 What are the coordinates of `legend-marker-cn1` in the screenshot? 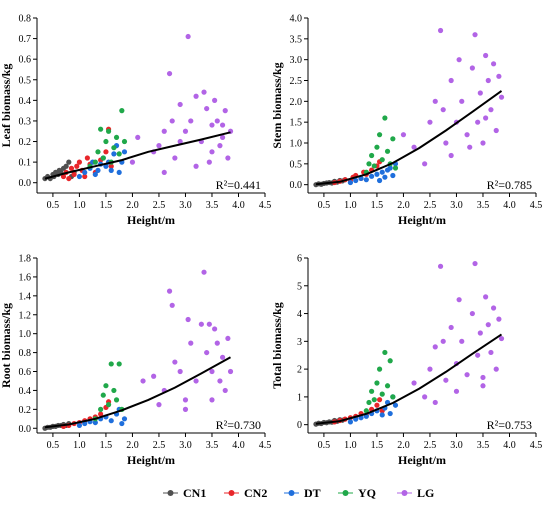 It's located at (170, 493).